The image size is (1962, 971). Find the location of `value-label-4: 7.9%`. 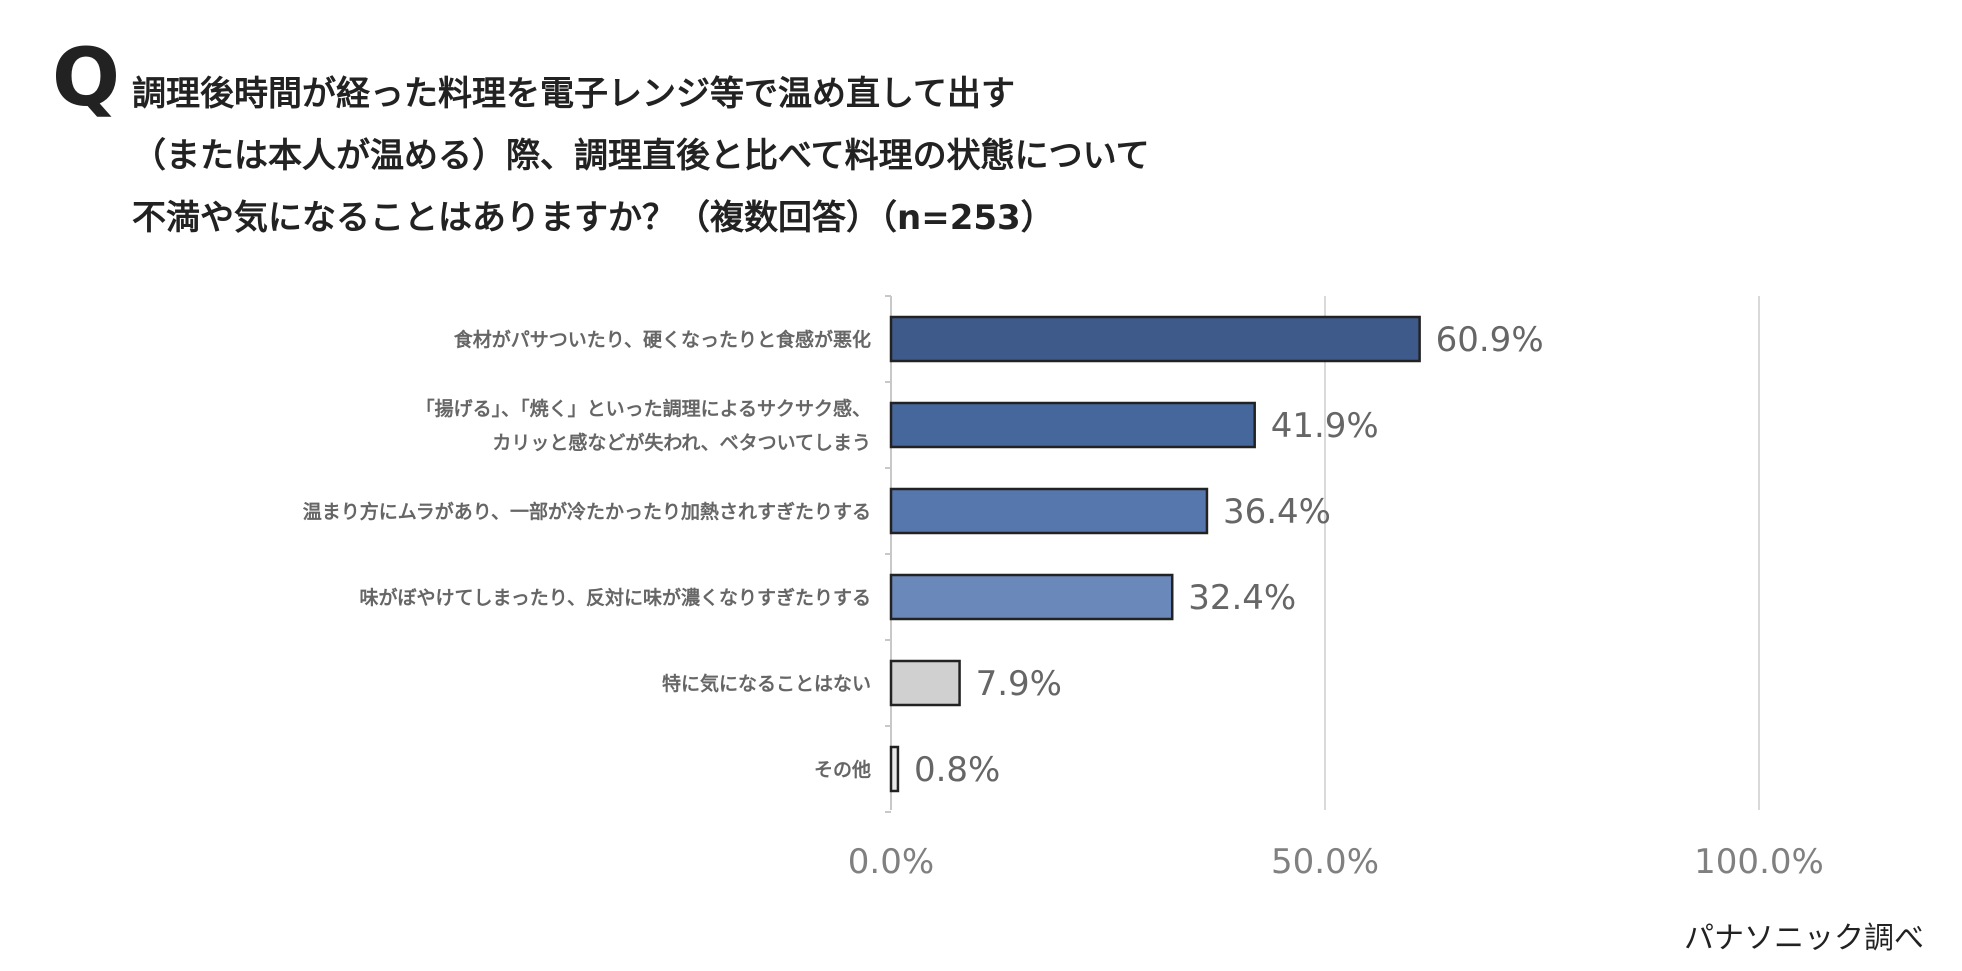

value-label-4: 7.9% is located at coordinates (1019, 684).